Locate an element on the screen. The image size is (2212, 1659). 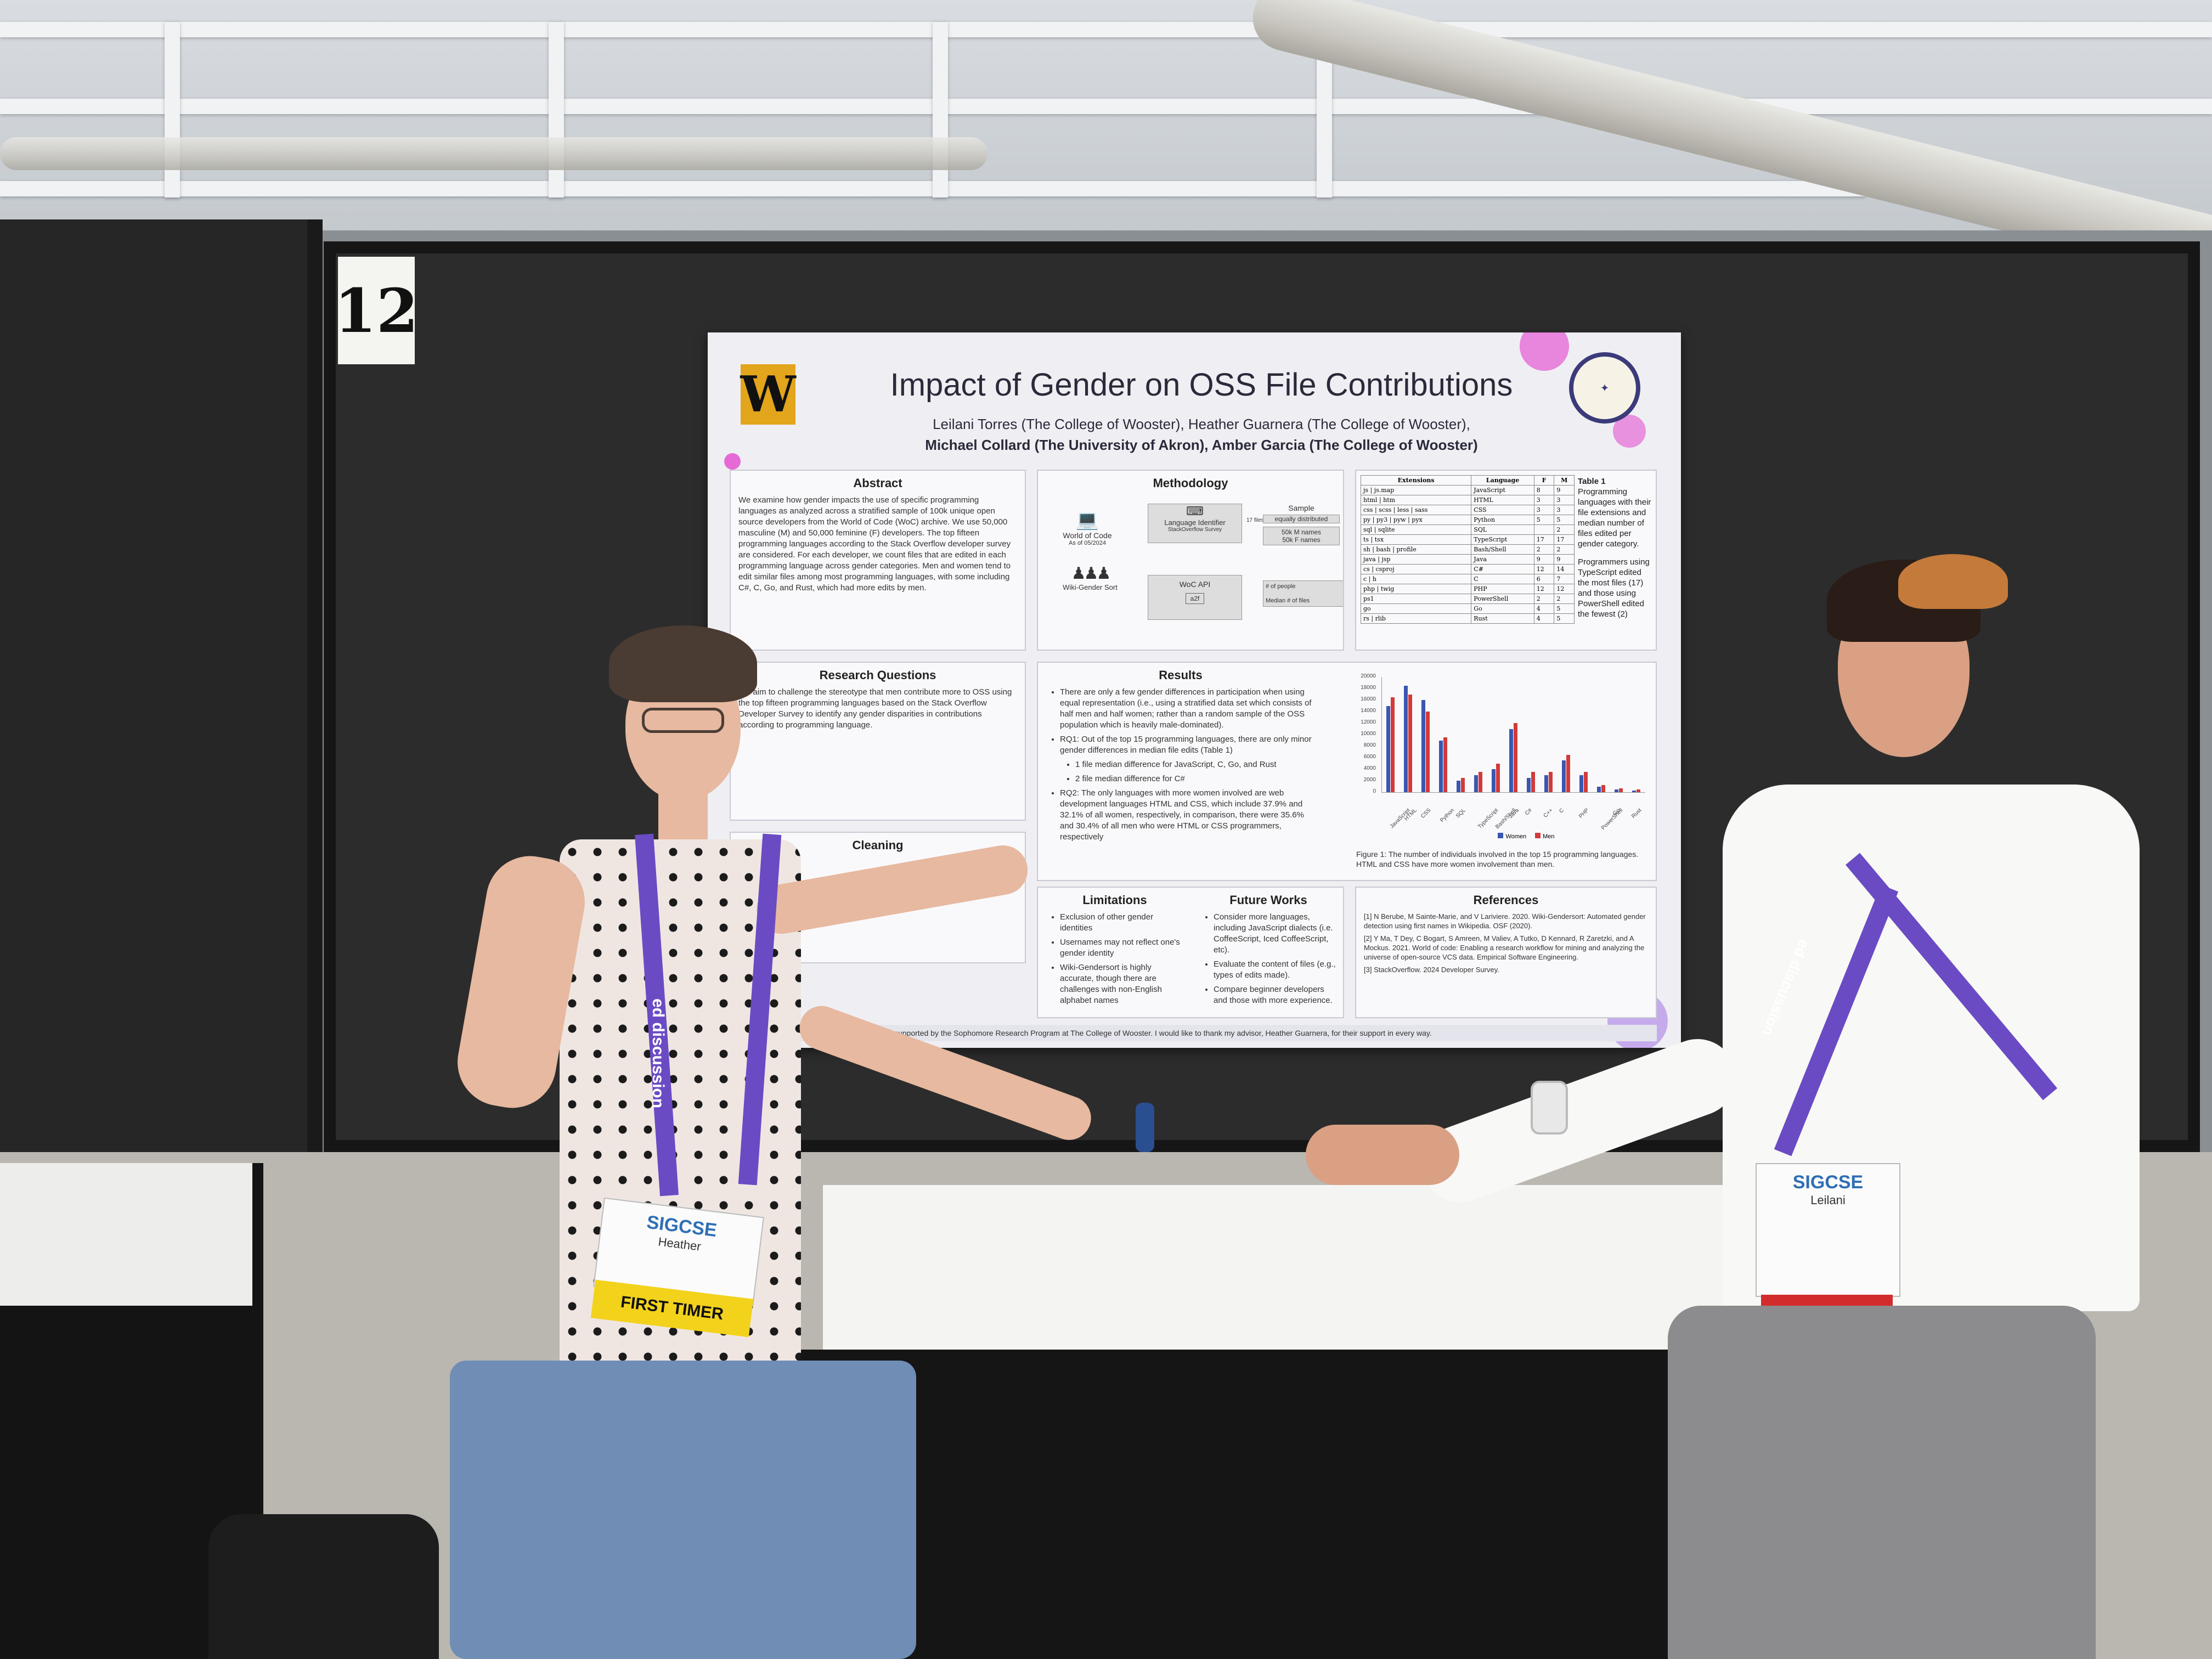
side-table-cloth is located at coordinates (126, 1235).